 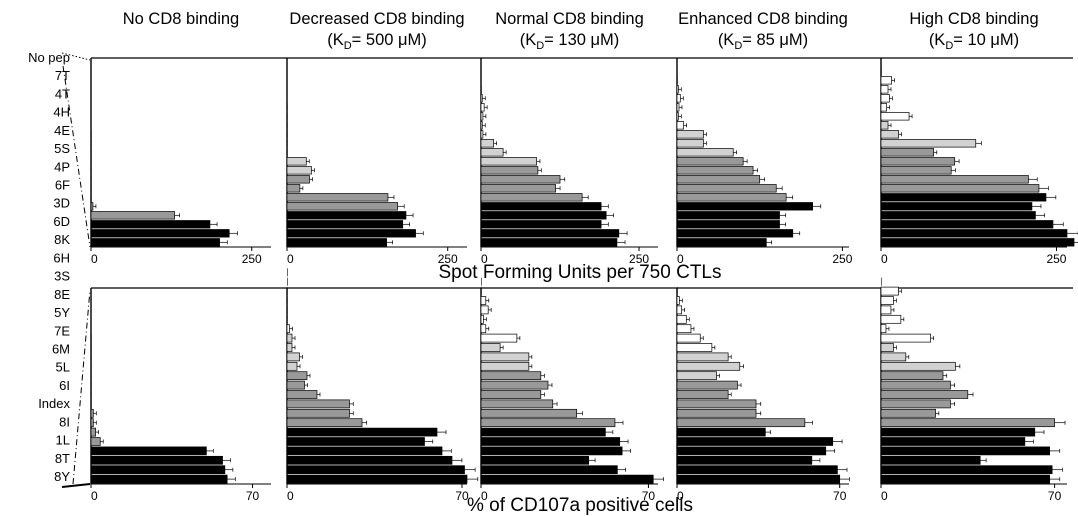 I want to click on peptide-label: No pep, so click(x=49, y=57).